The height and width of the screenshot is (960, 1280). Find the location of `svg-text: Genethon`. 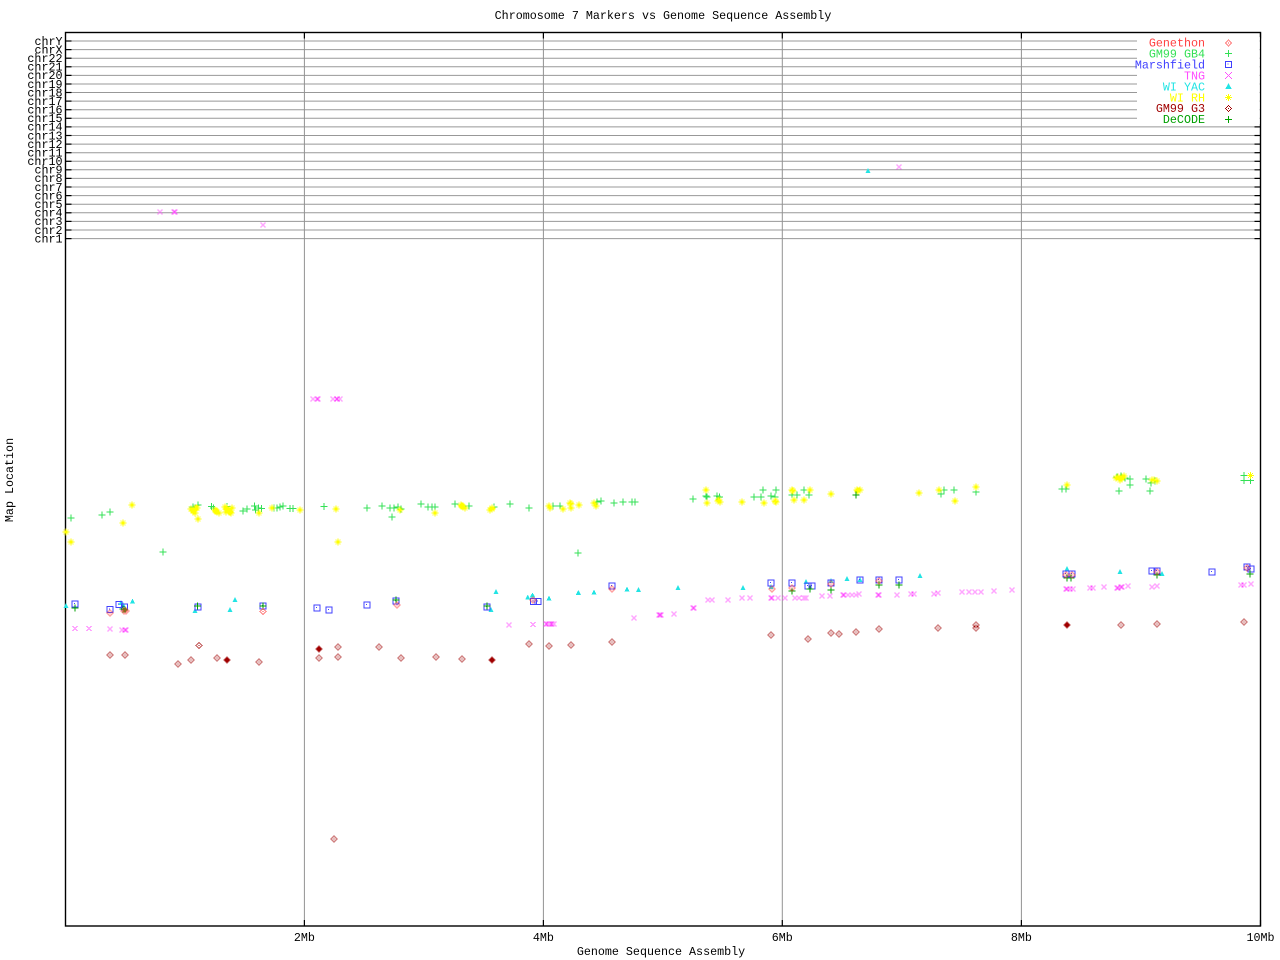

svg-text: Genethon is located at coordinates (1177, 44).